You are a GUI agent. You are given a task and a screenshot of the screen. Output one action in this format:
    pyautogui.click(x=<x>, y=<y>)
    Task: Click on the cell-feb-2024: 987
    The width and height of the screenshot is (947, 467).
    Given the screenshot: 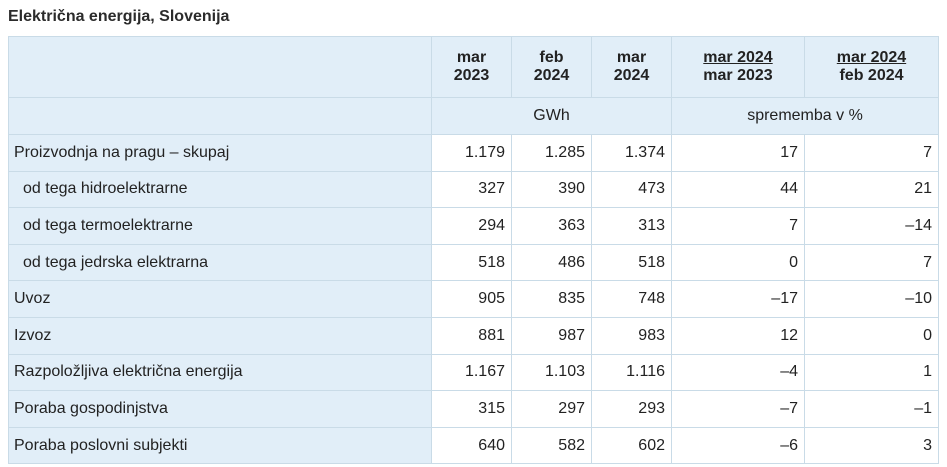 What is the action you would take?
    pyautogui.click(x=551, y=335)
    